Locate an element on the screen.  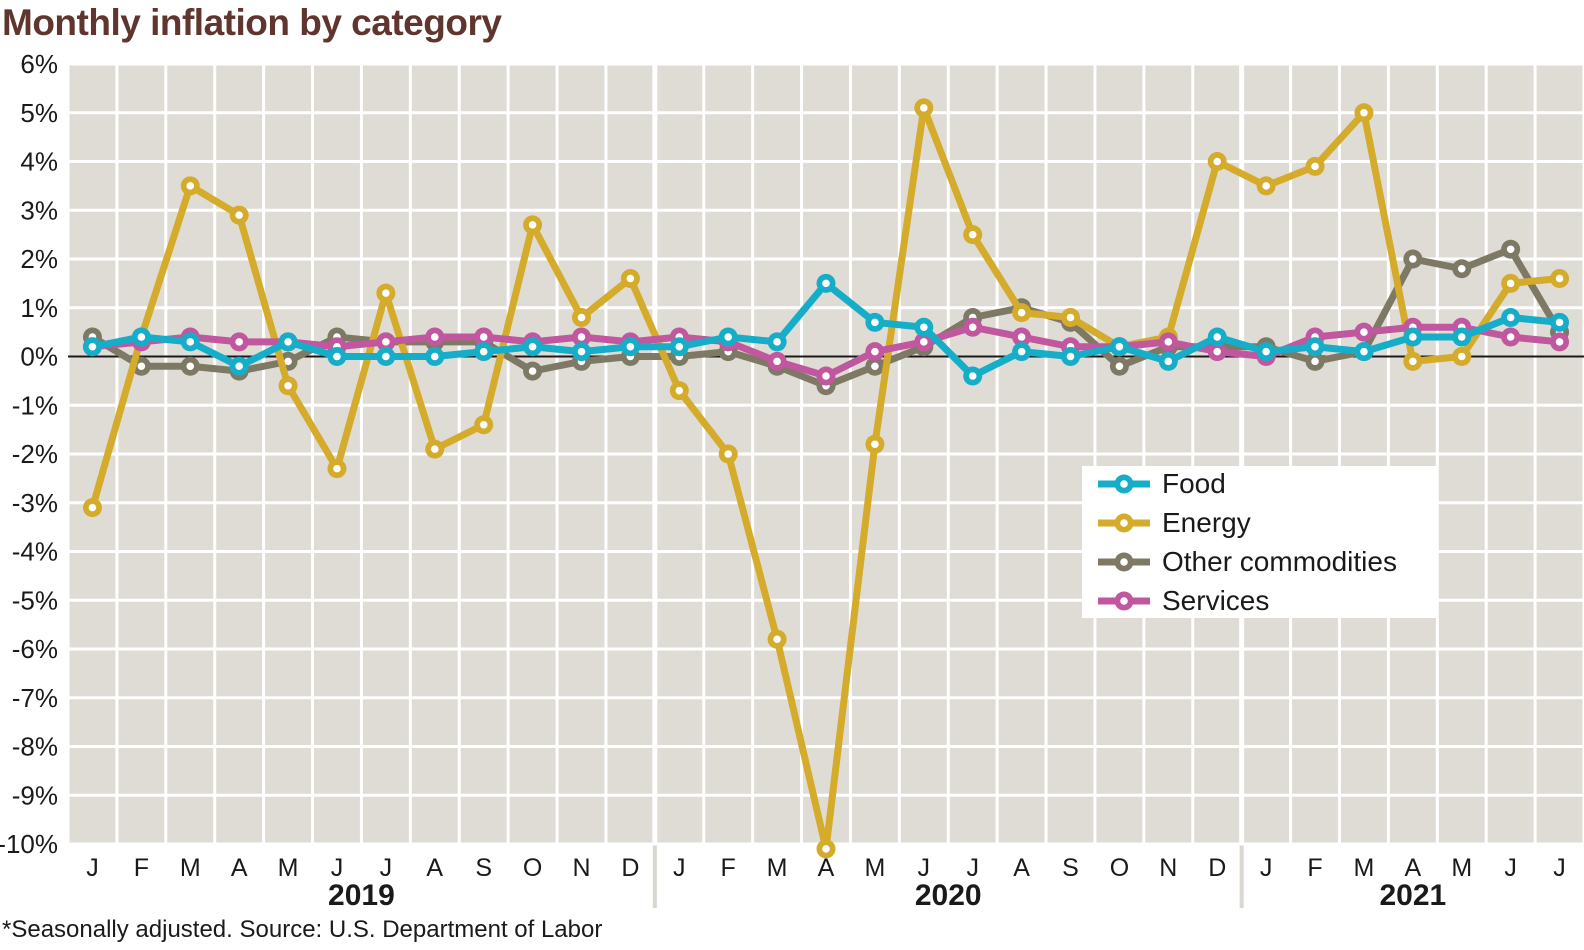
y-axis-tick-label: 5% is located at coordinates (39, 113).